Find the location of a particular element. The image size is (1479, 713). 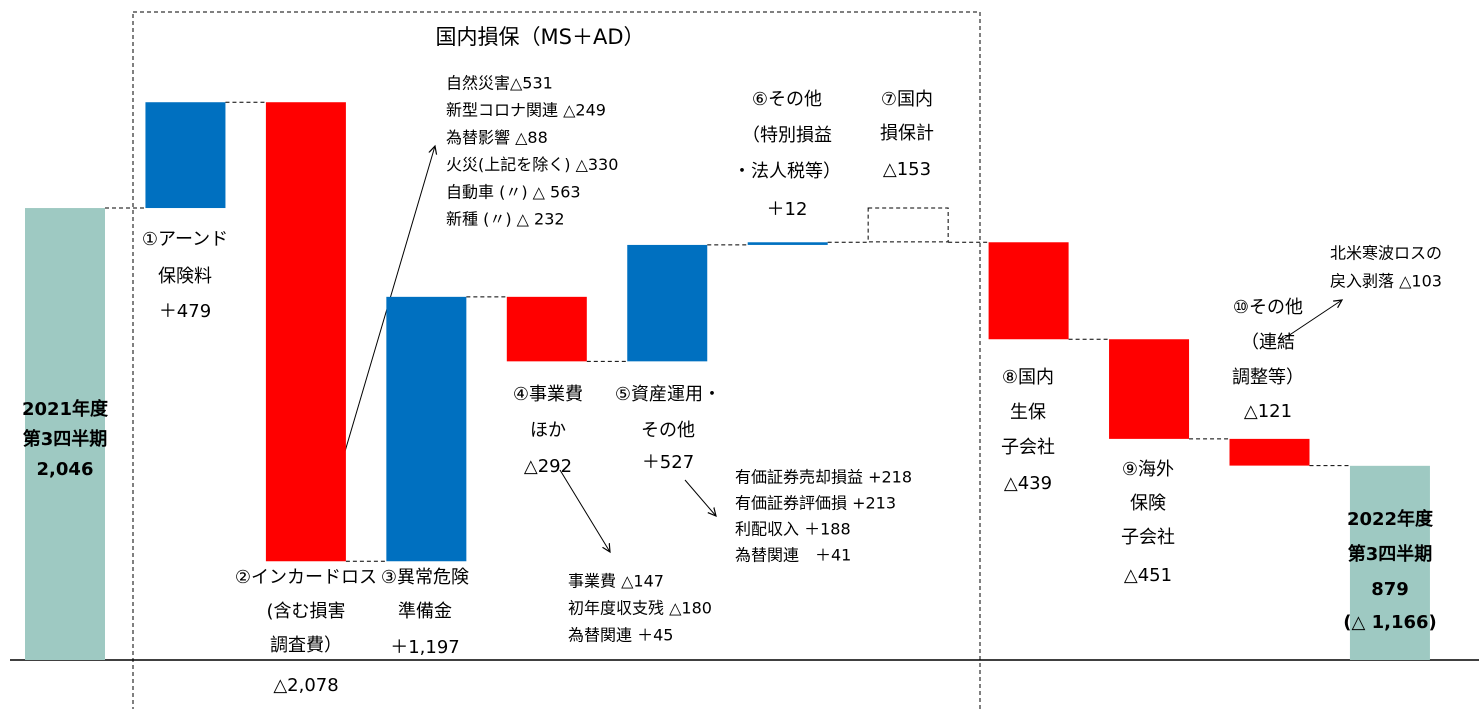

value-label: ＋479 is located at coordinates (185, 311).